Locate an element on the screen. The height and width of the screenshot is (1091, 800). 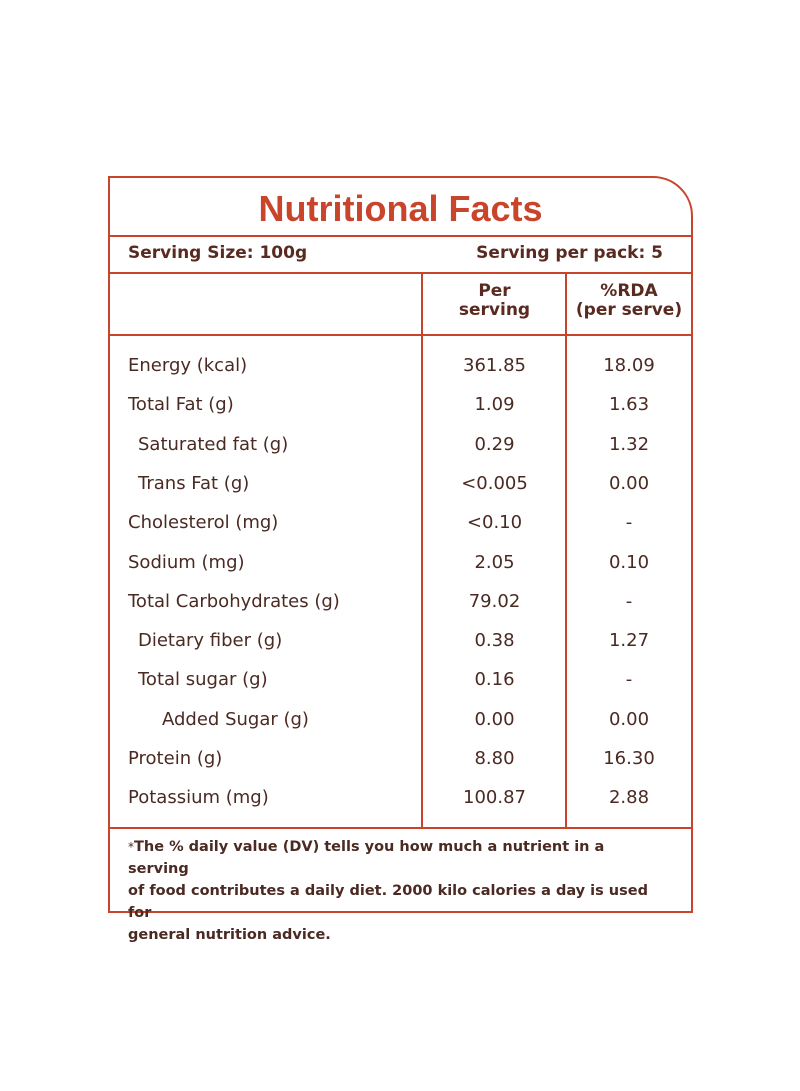
per-serving-value: 79.02 is located at coordinates (494, 601).